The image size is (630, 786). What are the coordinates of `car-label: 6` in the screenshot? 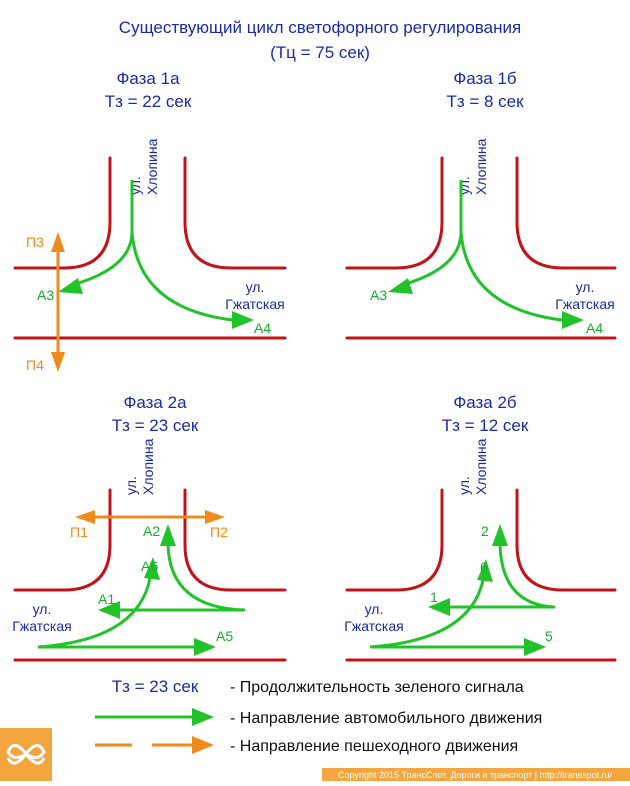 It's located at (484, 567).